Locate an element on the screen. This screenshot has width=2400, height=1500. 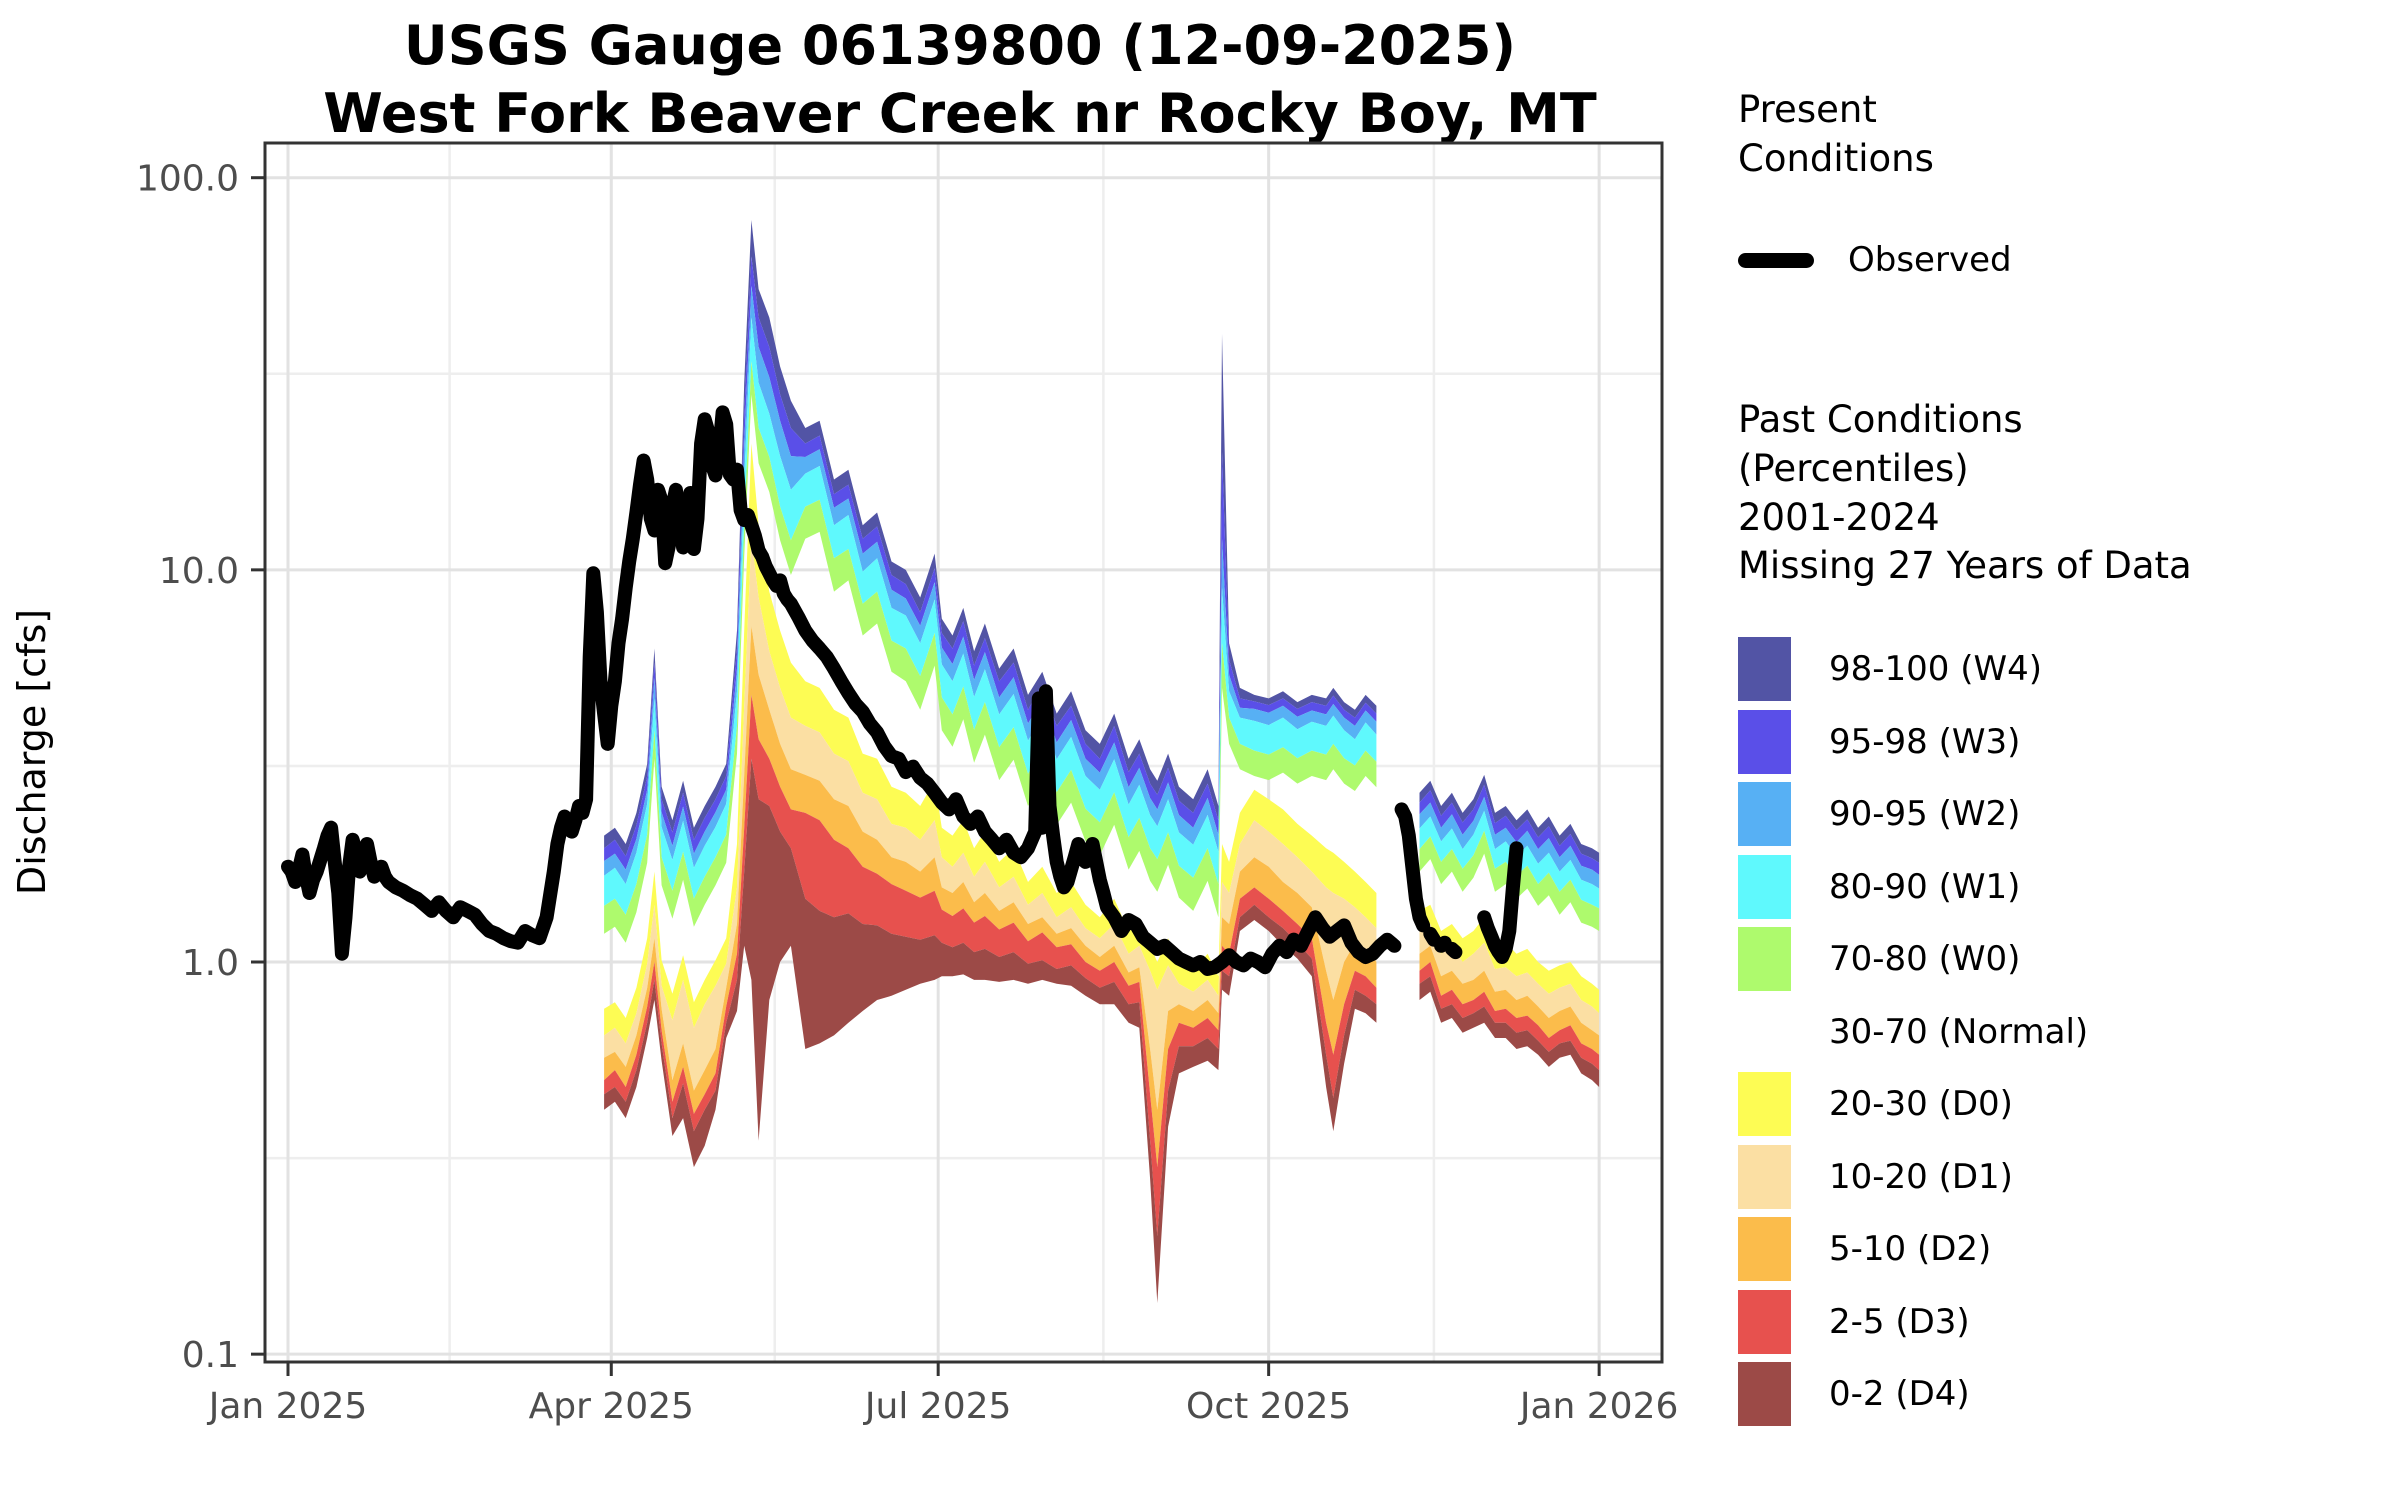
legend-item: 95-98 (W3) is located at coordinates (2065, 742).